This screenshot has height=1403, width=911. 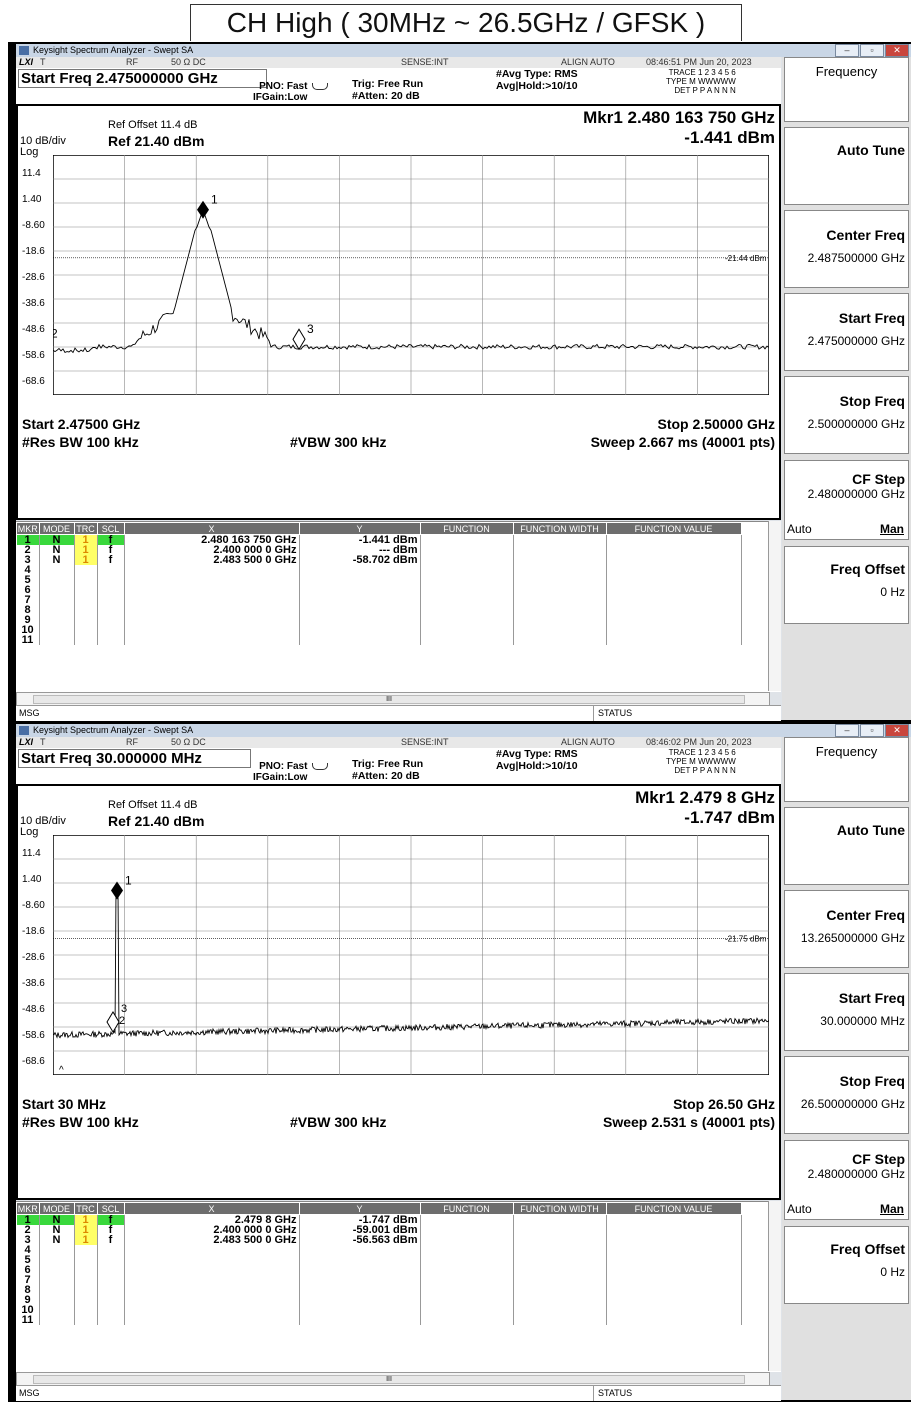 What do you see at coordinates (212, 1219) in the screenshot?
I see `marker-x: 2.479 8 GHz` at bounding box center [212, 1219].